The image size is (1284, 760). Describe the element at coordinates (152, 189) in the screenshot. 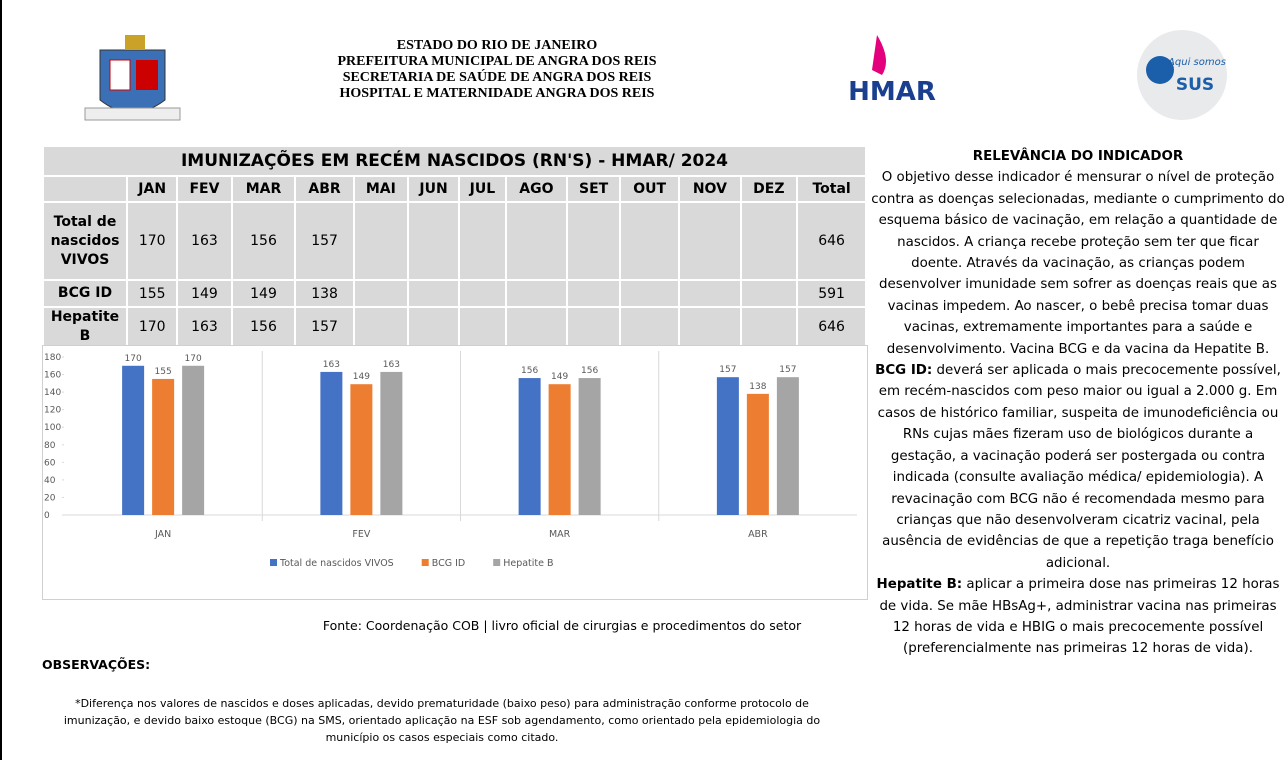

I see `column-header: JAN` at that location.